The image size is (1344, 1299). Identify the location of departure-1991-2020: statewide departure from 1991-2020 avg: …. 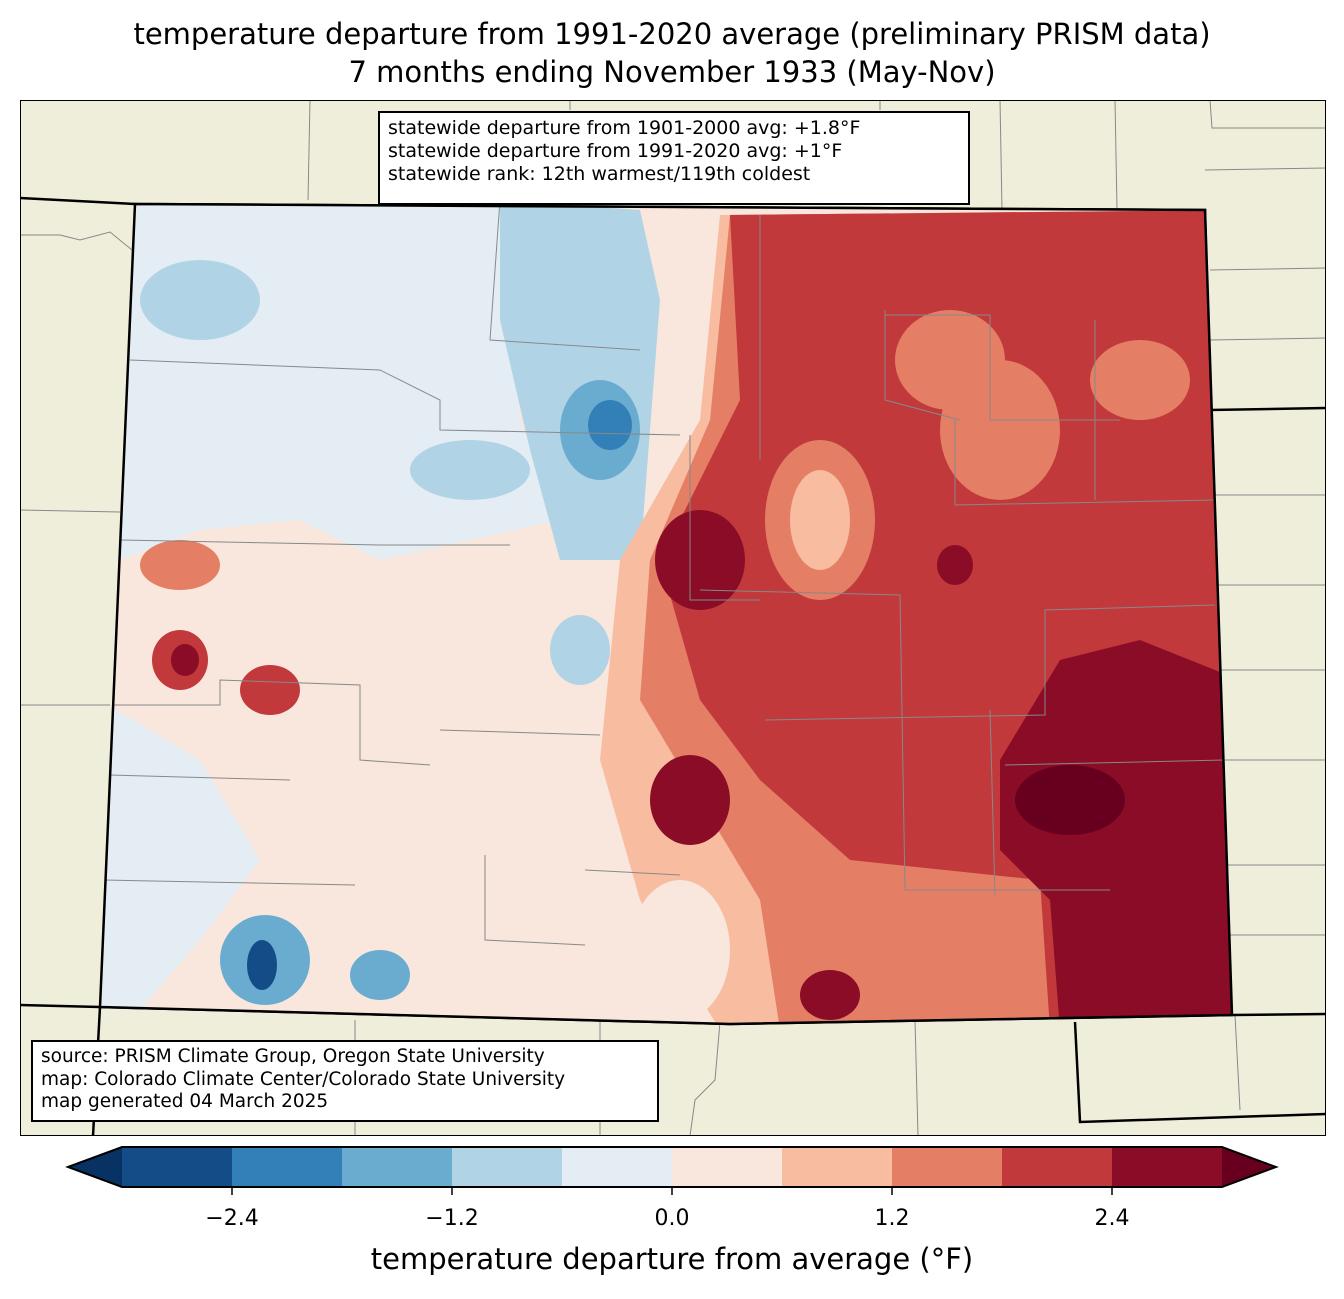
(615, 151).